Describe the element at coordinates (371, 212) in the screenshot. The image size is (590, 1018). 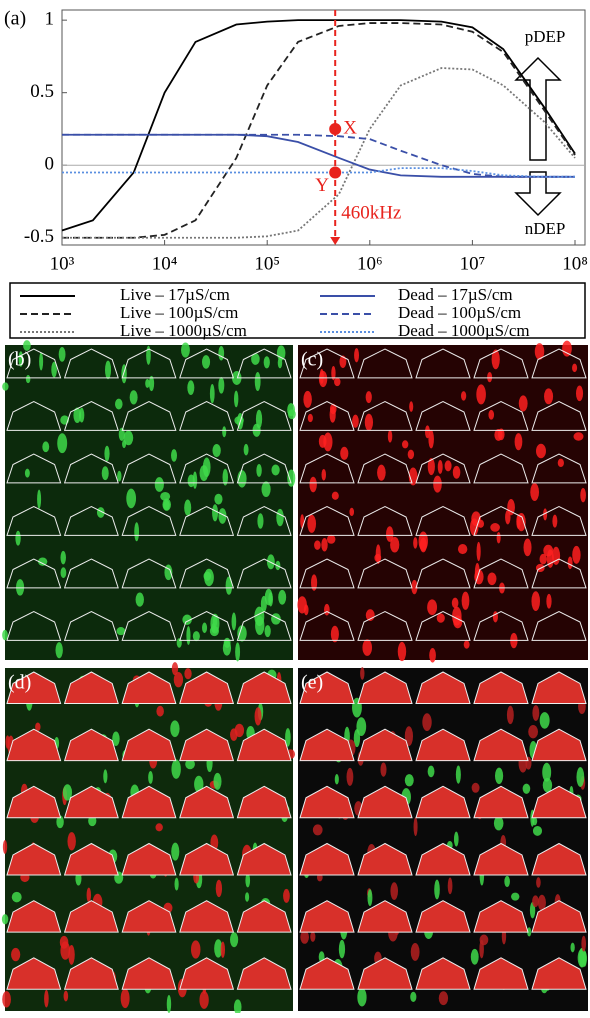
I see `frequency-label: 460kHz` at that location.